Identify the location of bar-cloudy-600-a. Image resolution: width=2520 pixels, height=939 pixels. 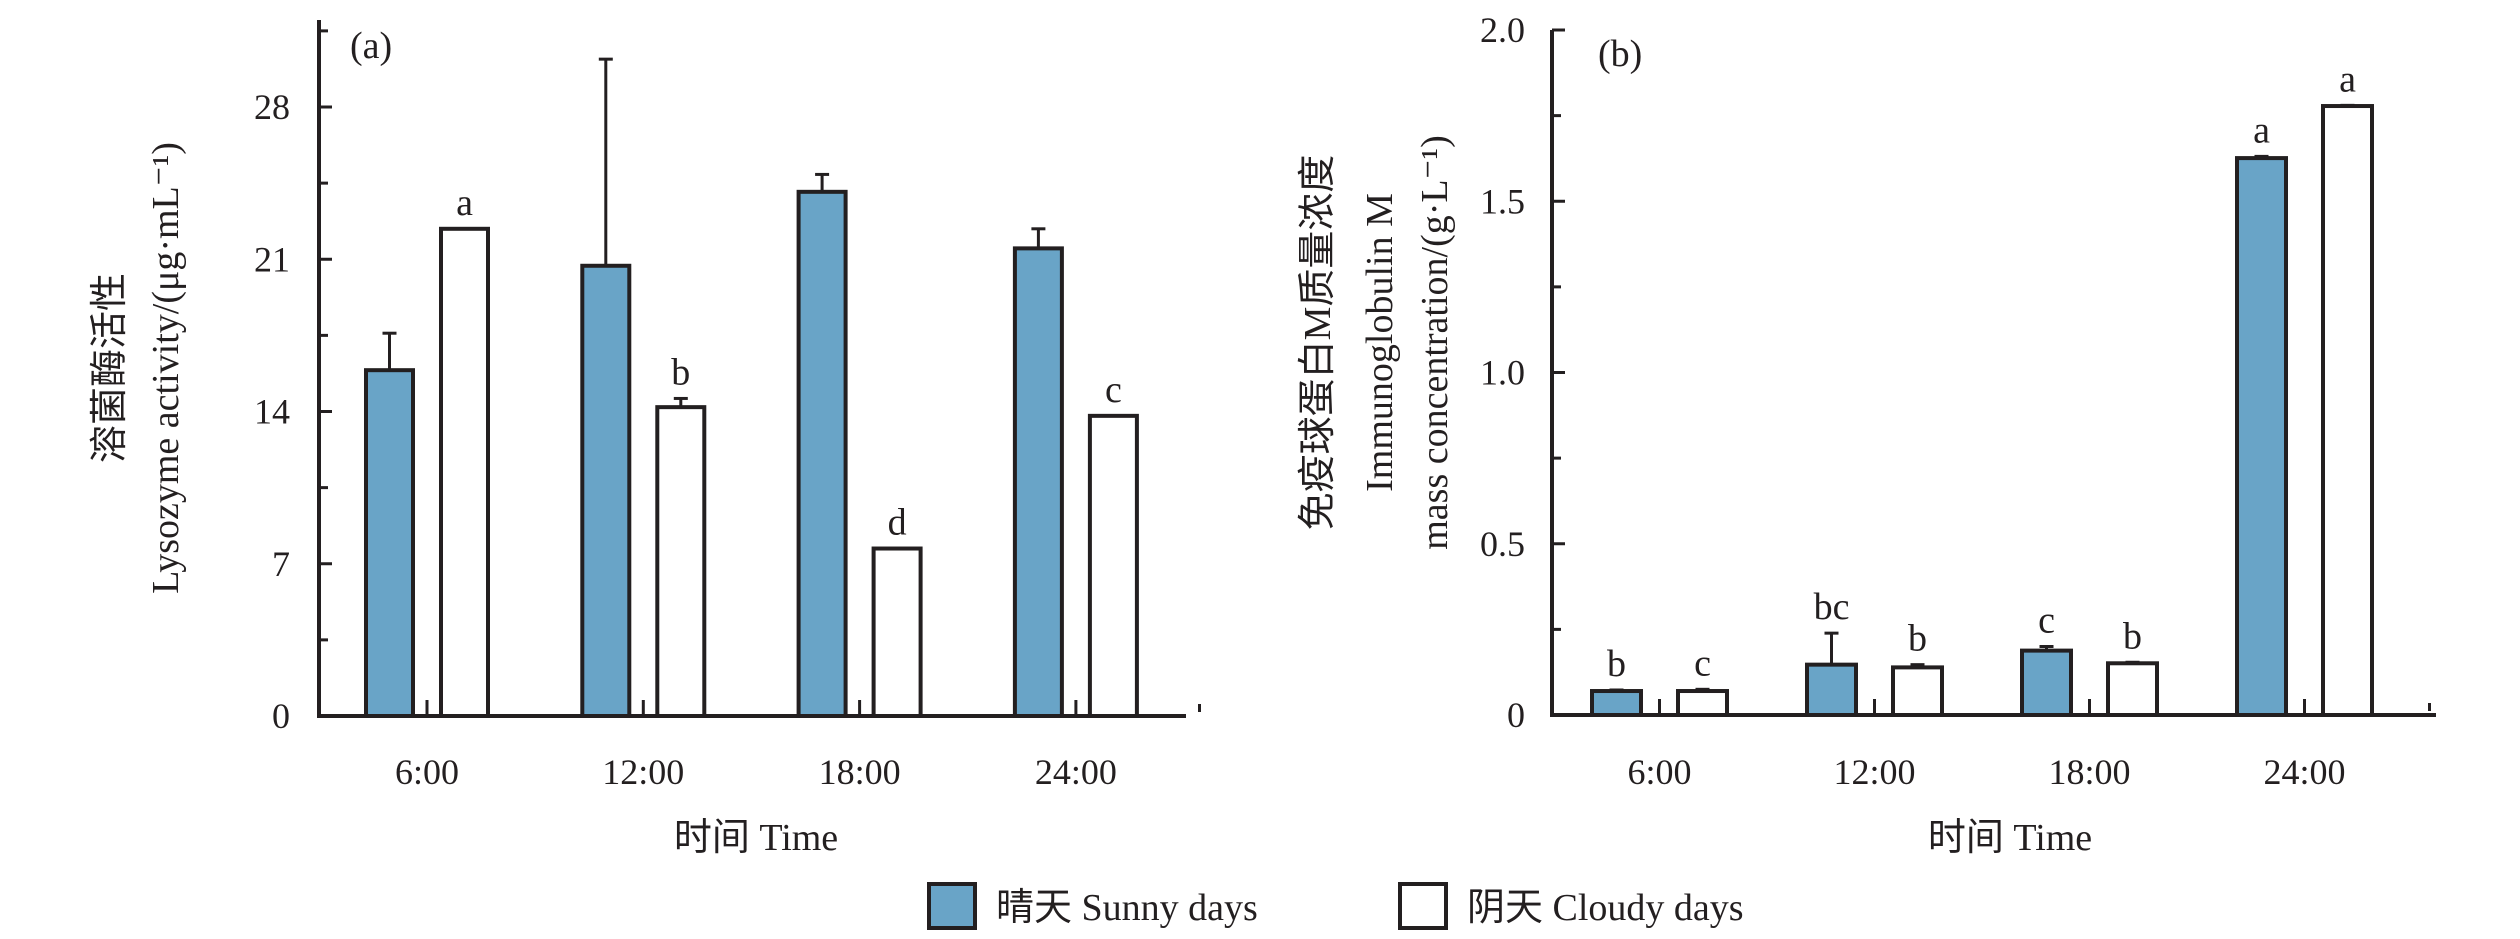
(464, 472).